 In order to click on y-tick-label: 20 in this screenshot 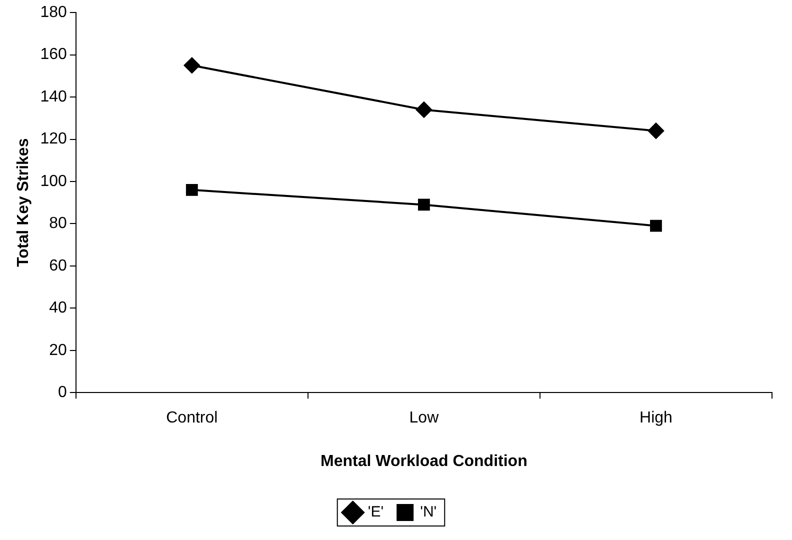, I will do `click(58, 350)`.